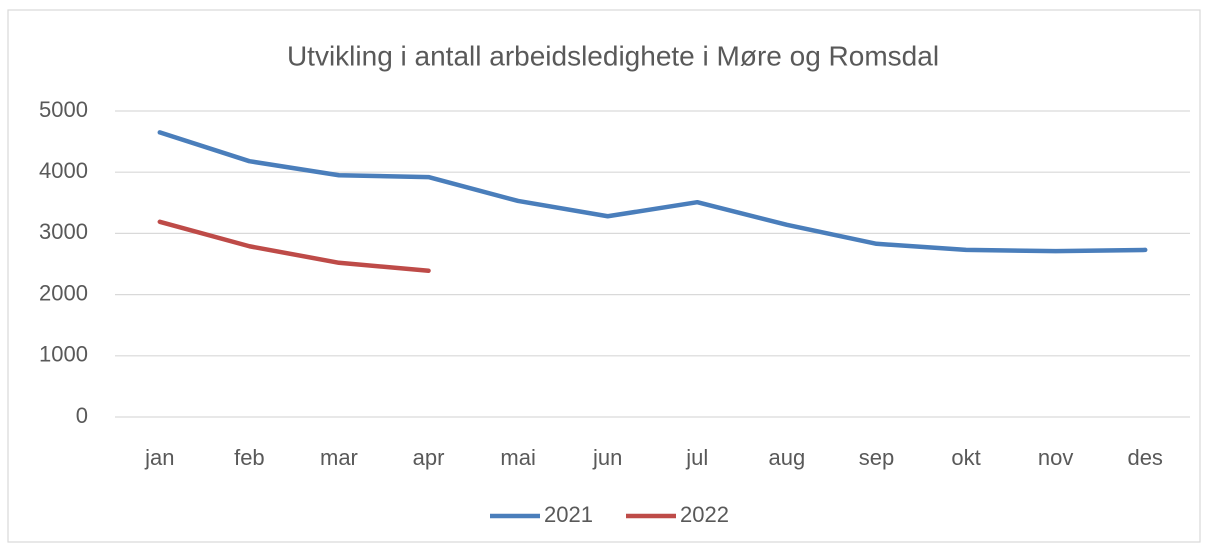 Image resolution: width=1205 pixels, height=549 pixels. What do you see at coordinates (568, 514) in the screenshot?
I see `legend-label: 2021` at bounding box center [568, 514].